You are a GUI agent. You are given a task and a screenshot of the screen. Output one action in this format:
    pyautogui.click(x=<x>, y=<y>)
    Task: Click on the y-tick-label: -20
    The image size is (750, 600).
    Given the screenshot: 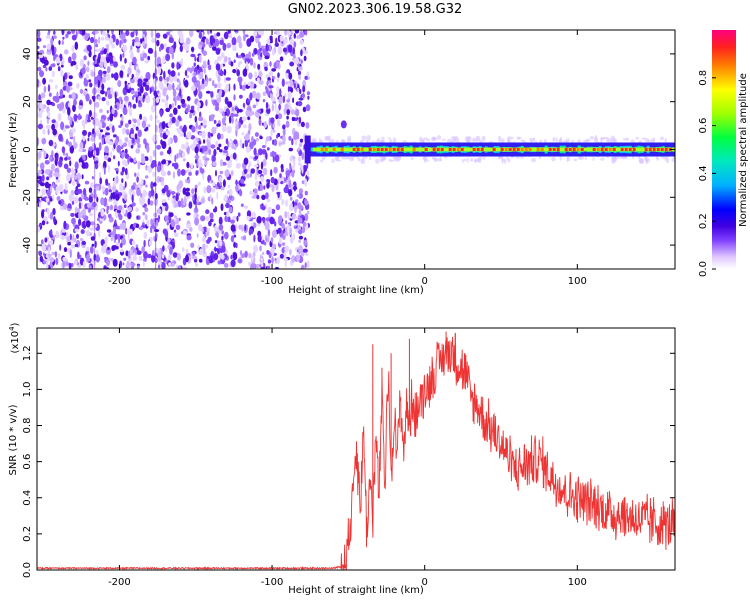 What is the action you would take?
    pyautogui.click(x=27, y=197)
    